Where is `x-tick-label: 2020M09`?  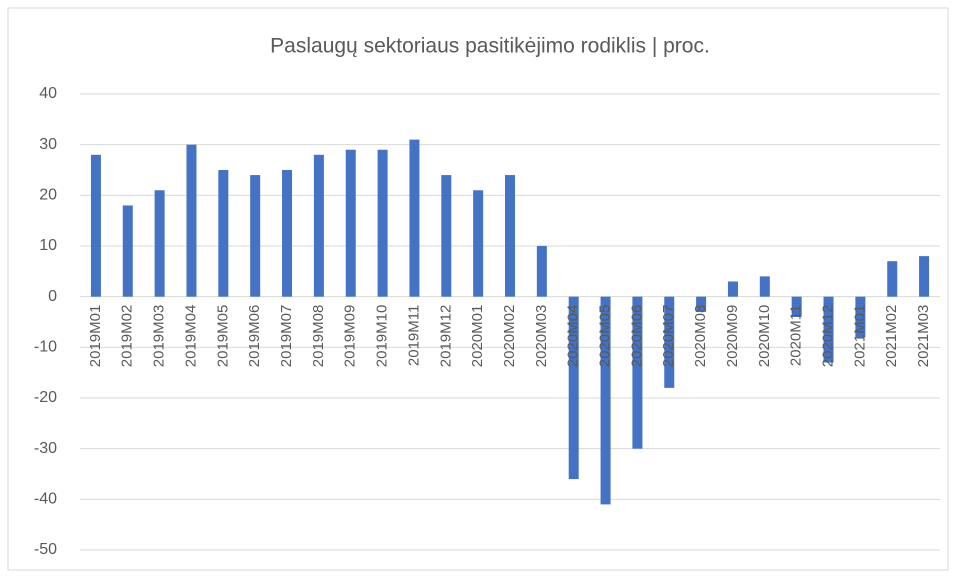
x-tick-label: 2020M09 is located at coordinates (732, 336).